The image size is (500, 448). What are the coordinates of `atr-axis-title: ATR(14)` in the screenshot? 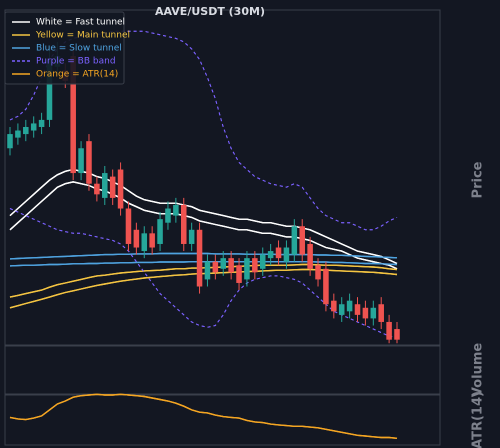 It's located at (478, 419).